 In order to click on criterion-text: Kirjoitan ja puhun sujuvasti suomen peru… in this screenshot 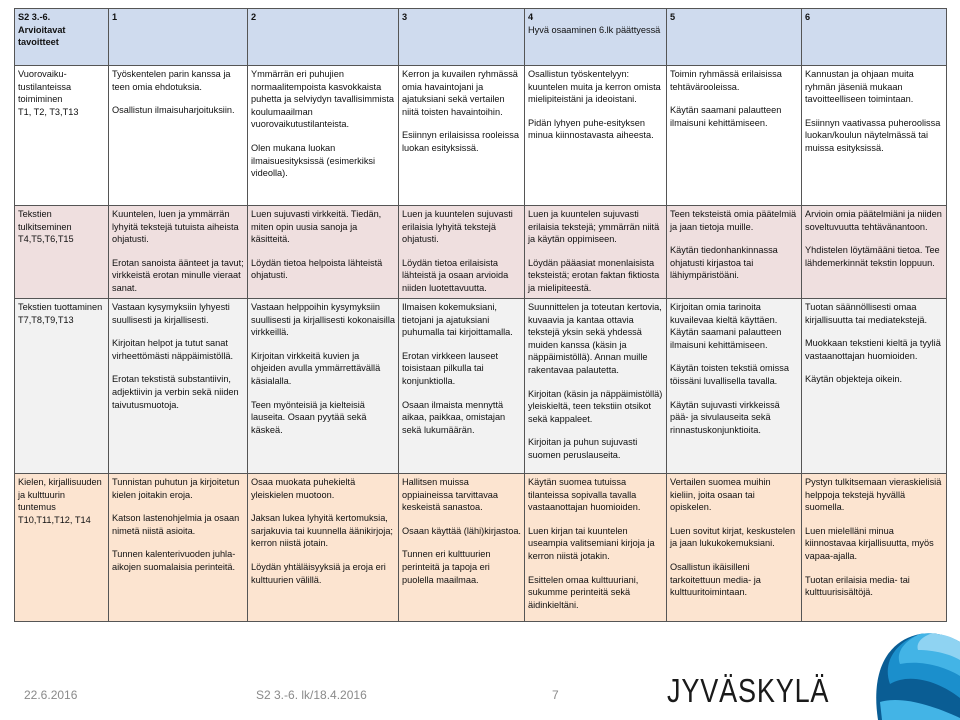, I will do `click(583, 448)`.